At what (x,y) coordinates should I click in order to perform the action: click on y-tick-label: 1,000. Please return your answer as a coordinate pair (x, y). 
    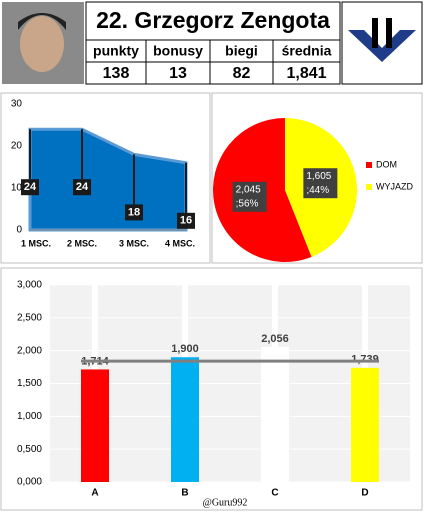
    Looking at the image, I should click on (29, 416).